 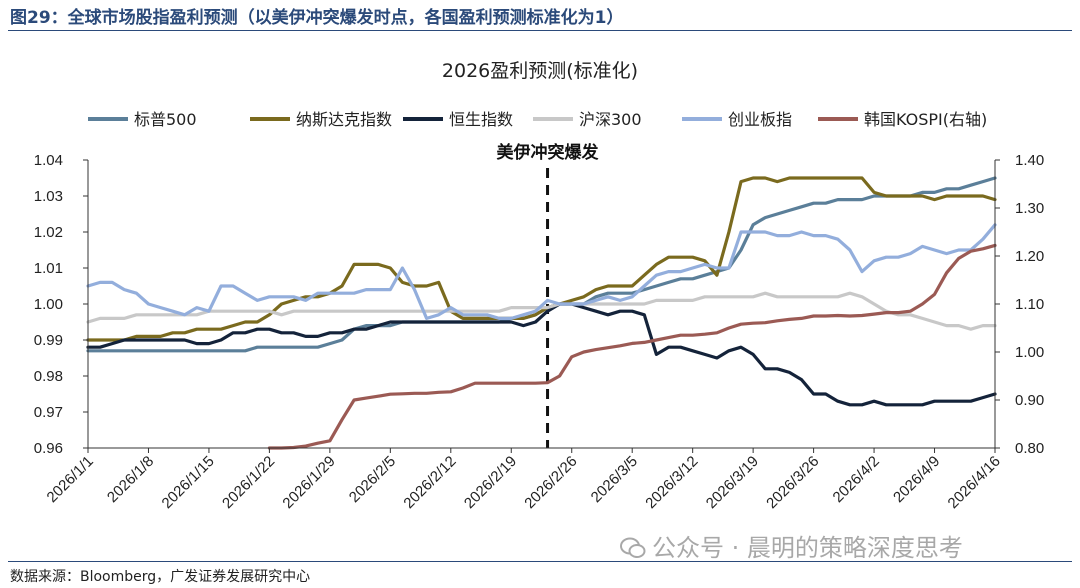 I want to click on x-tick-label: 2026/1/29, so click(x=308, y=482).